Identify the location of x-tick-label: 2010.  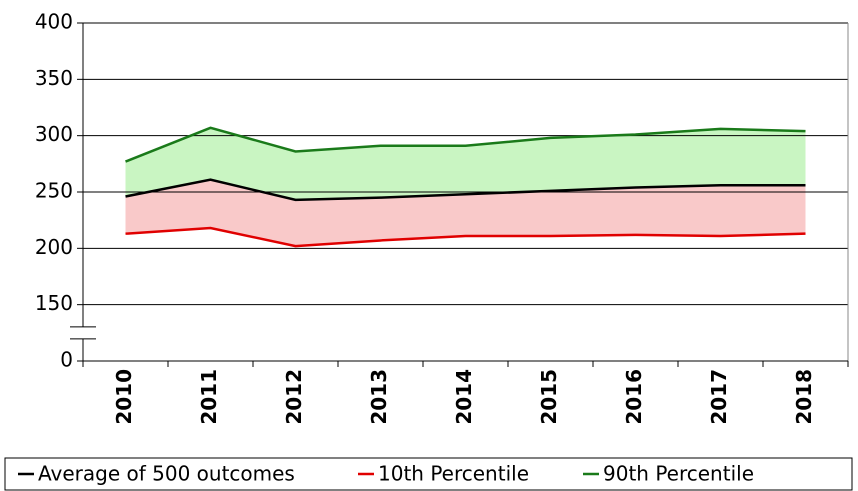
(124, 397).